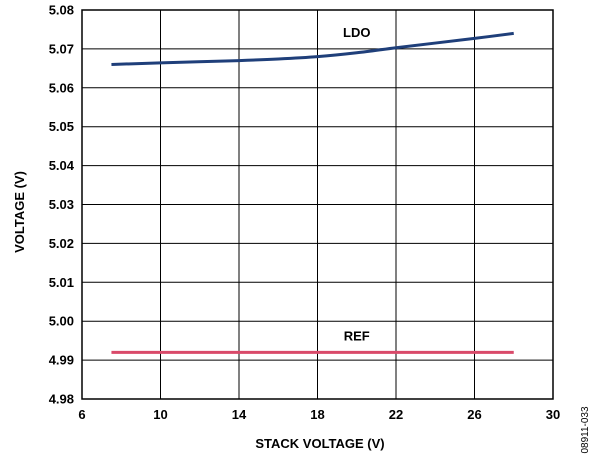 The image size is (597, 461). What do you see at coordinates (239, 414) in the screenshot?
I see `x-tick-label: 14` at bounding box center [239, 414].